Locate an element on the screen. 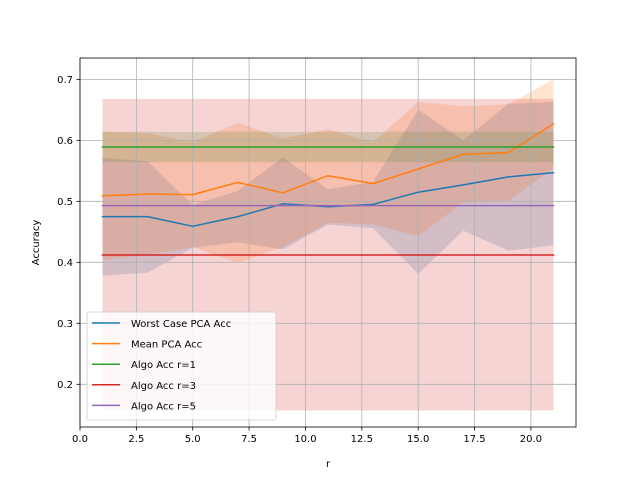  x-axis-ticks: 0.0 2.5 5.0 7.5 10.0 12.5 15.0 17.5 20.0 is located at coordinates (307, 436).